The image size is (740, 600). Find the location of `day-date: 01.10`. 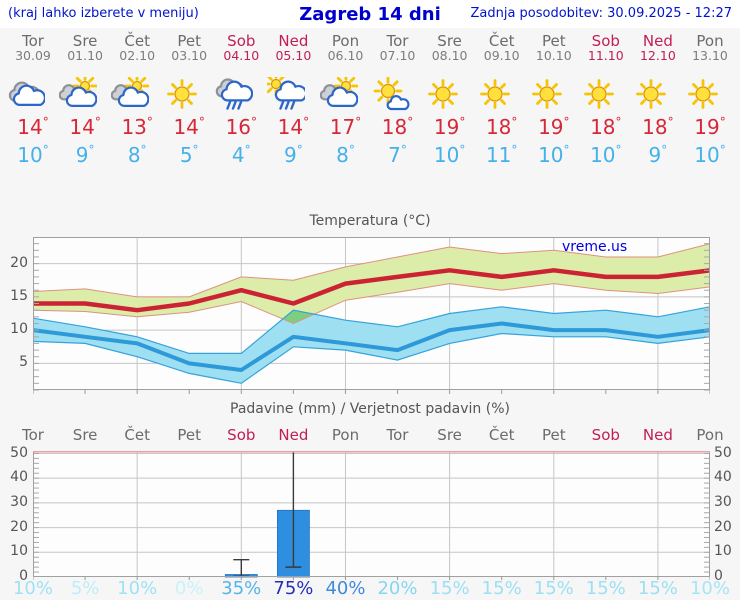

day-date: 01.10 is located at coordinates (85, 55).